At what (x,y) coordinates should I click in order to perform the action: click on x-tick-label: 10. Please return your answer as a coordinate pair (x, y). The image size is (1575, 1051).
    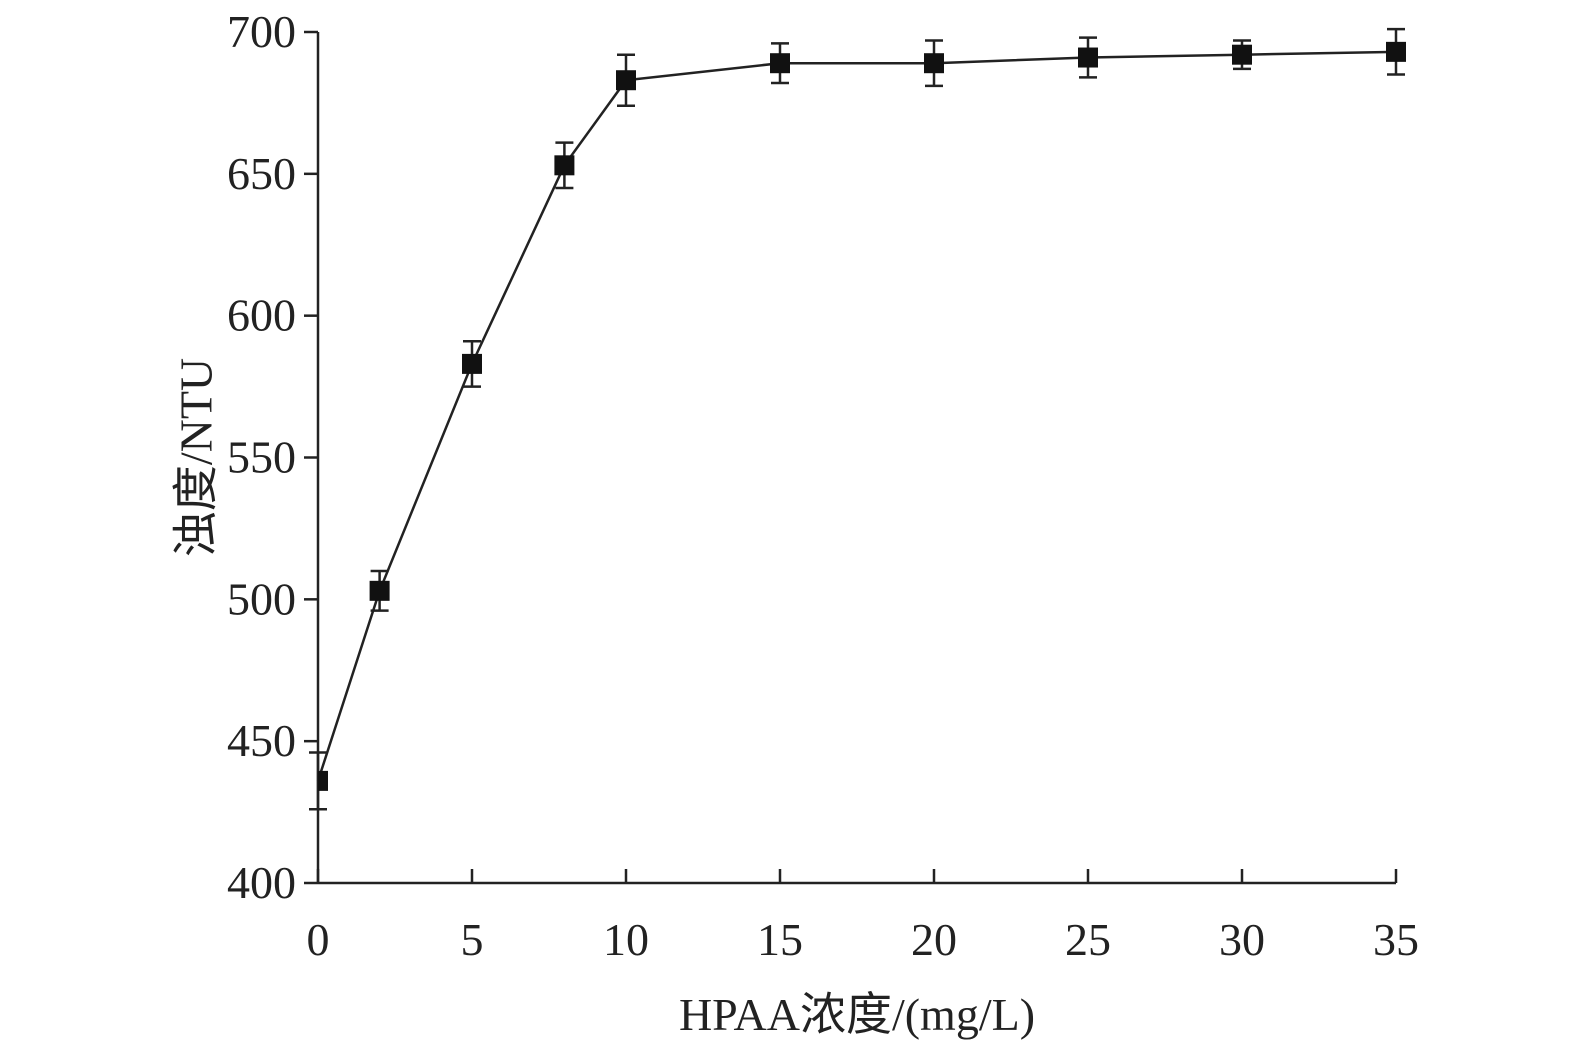
    Looking at the image, I should click on (626, 939).